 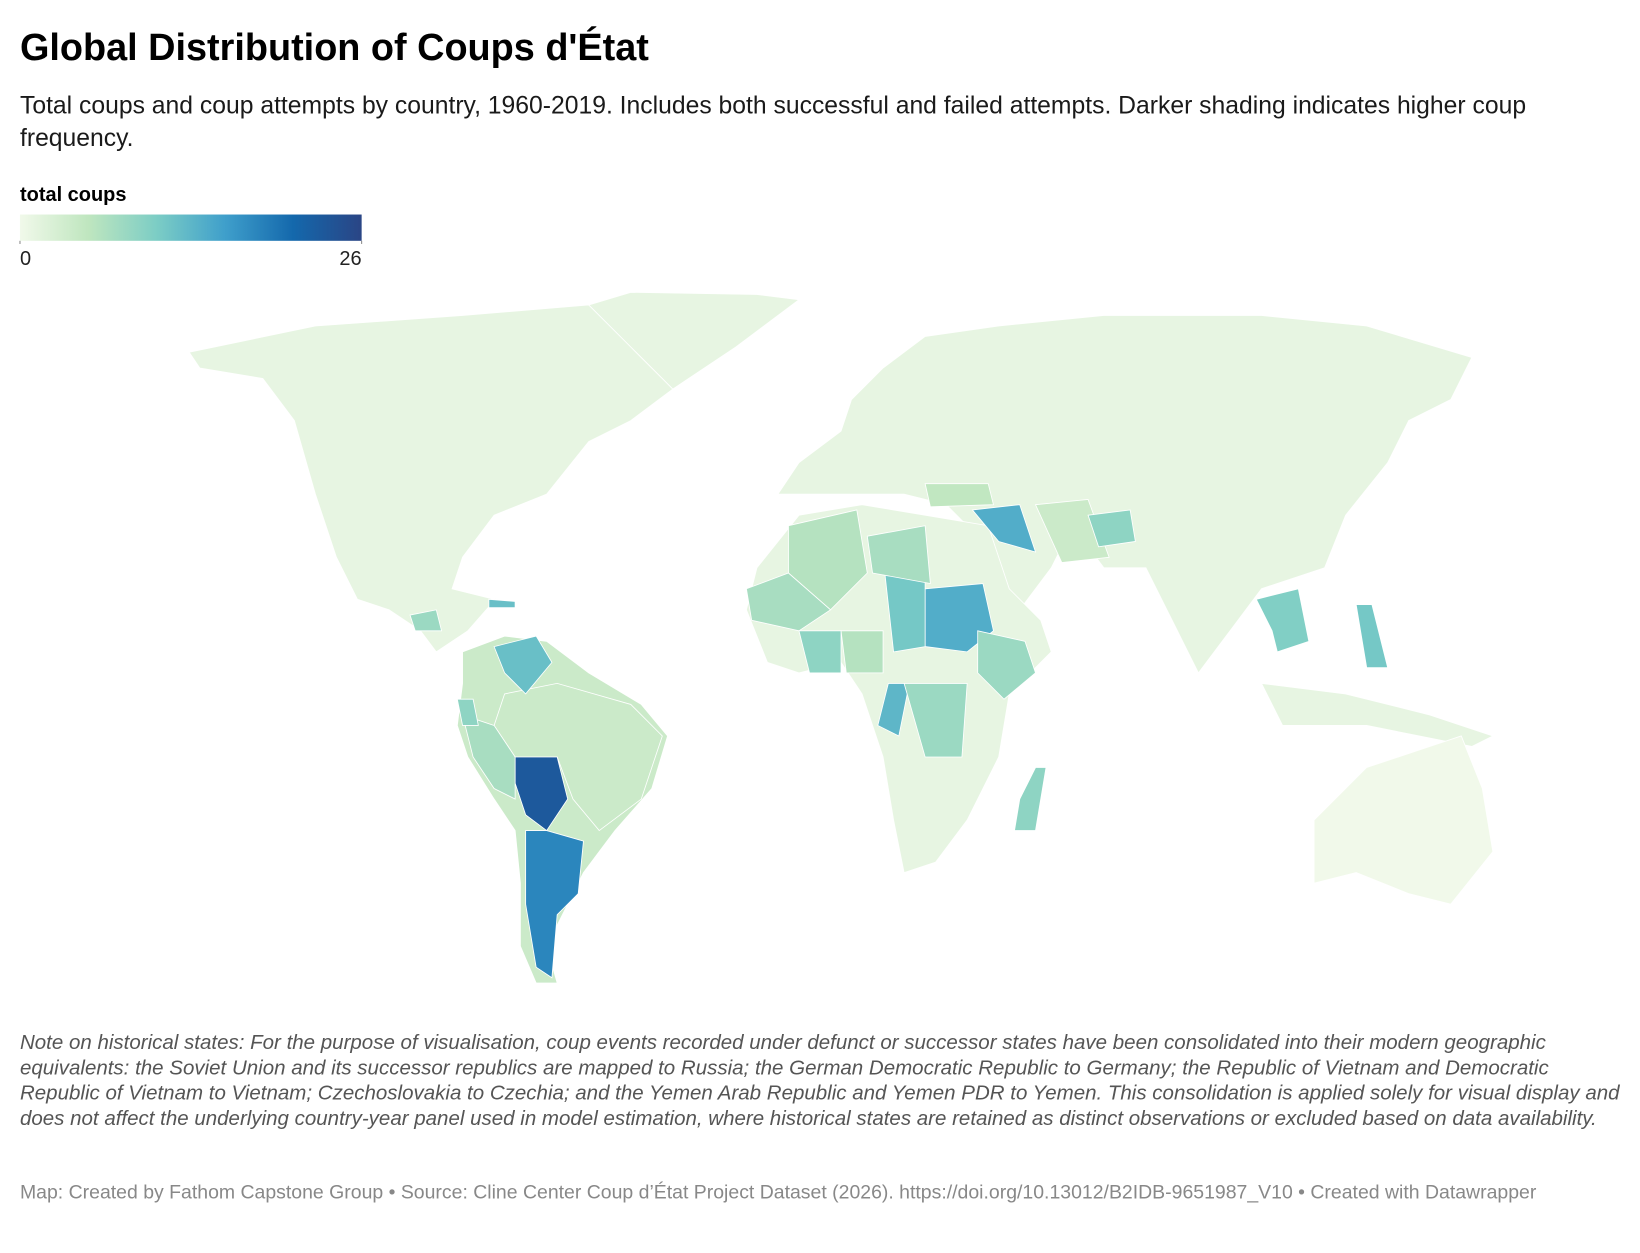 What do you see at coordinates (350, 259) in the screenshot?
I see `legend-tick-label: 26` at bounding box center [350, 259].